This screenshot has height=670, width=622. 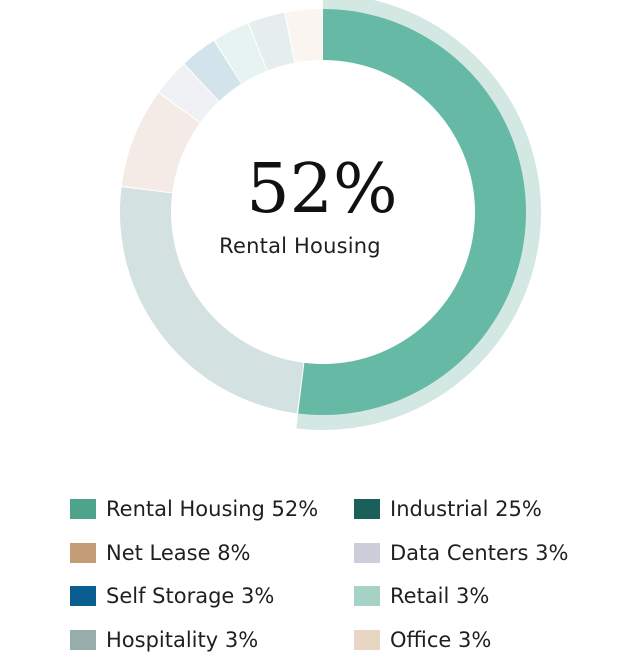 What do you see at coordinates (212, 509) in the screenshot?
I see `legend-label: Rental Housing 52%` at bounding box center [212, 509].